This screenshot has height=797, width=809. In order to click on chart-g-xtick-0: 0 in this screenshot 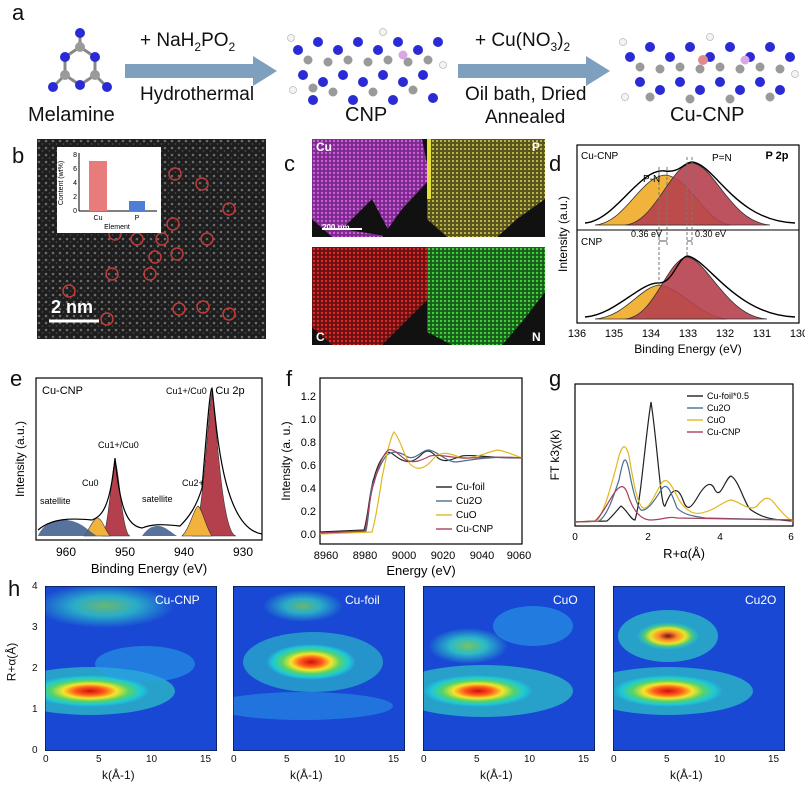, I will do `click(575, 537)`.